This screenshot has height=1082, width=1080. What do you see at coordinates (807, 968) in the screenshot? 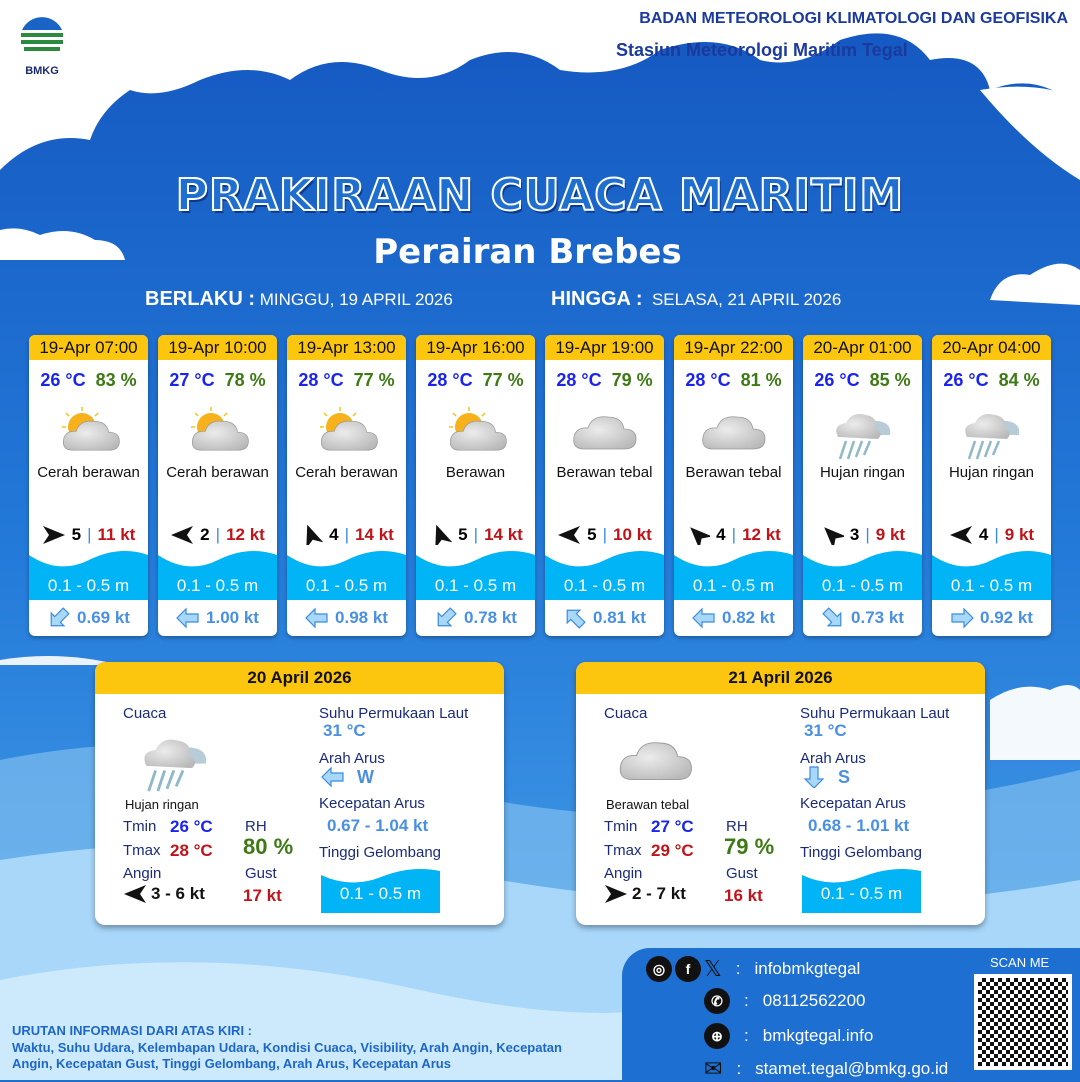
I see `social-handle: infobmkgtegal` at bounding box center [807, 968].